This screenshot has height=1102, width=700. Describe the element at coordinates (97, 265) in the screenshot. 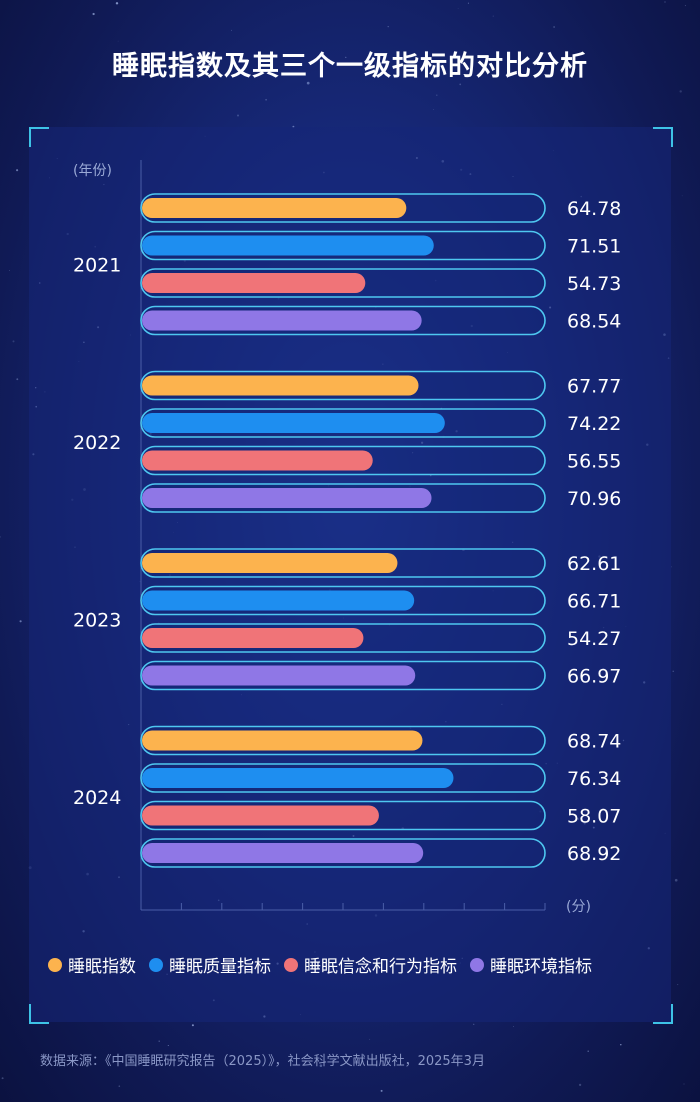

I see `category-label-2021: 2021` at that location.